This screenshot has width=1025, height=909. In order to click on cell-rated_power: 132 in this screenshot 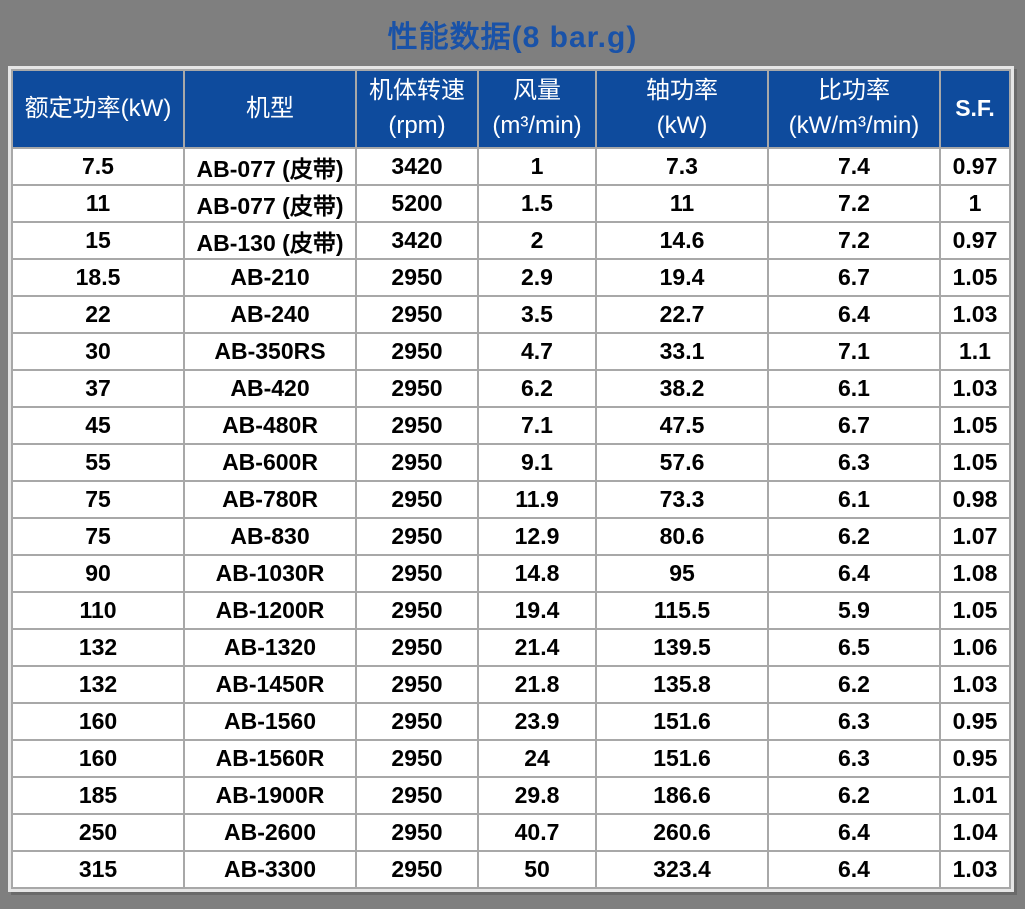, I will do `click(98, 684)`.